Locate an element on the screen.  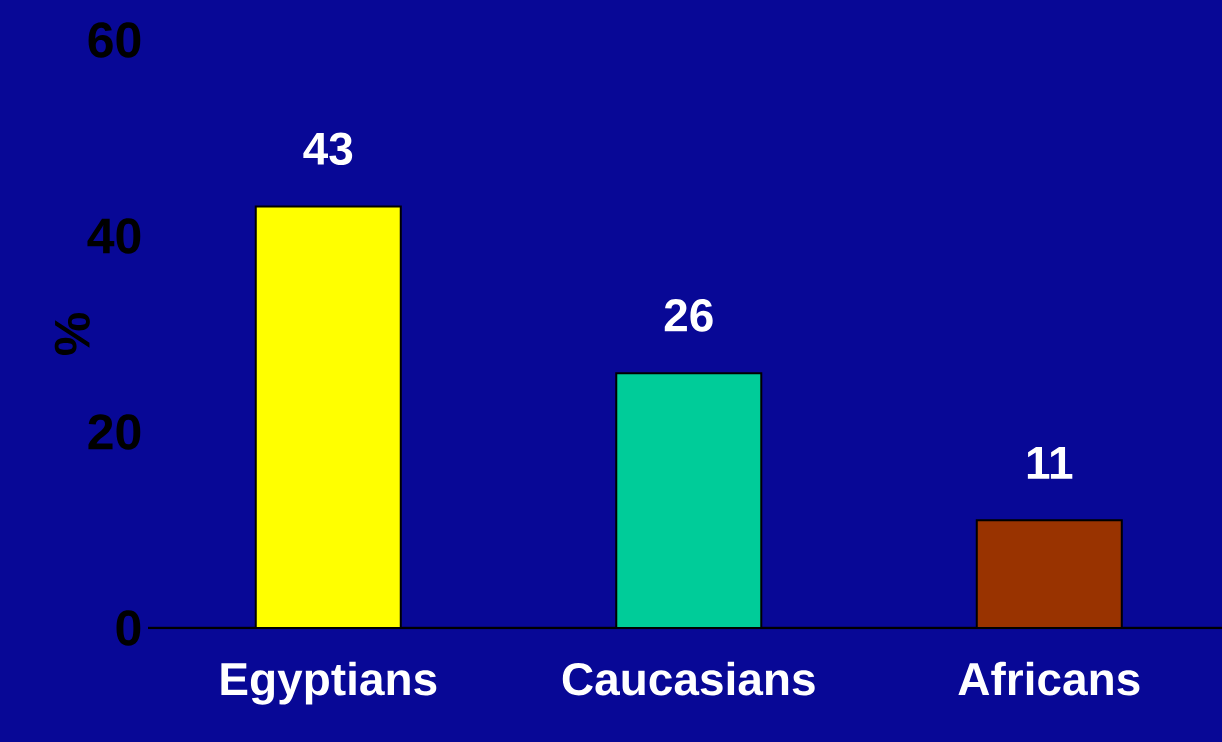
y-tick-label: 40 is located at coordinates (114, 236).